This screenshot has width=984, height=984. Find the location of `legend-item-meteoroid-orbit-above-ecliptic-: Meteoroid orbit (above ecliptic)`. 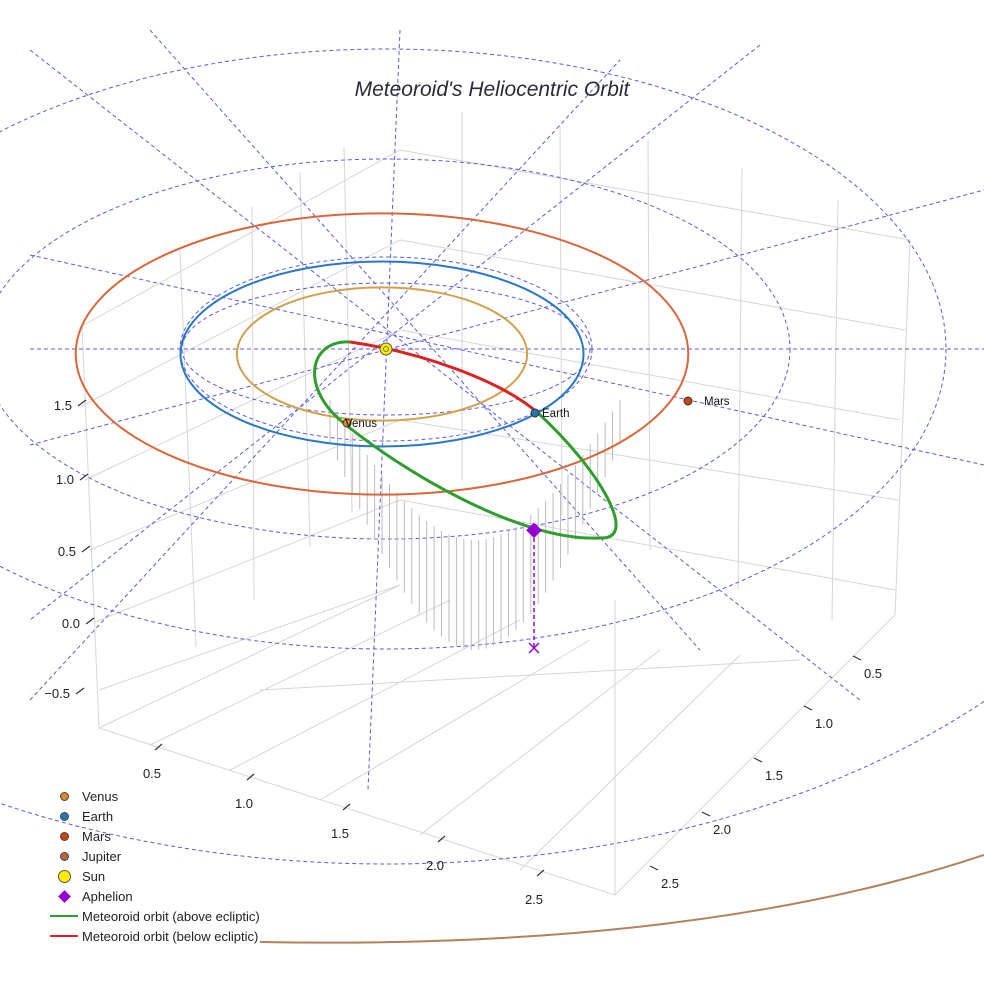

legend-item-meteoroid-orbit-above-ecliptic-: Meteoroid orbit (above ecliptic) is located at coordinates (153, 916).